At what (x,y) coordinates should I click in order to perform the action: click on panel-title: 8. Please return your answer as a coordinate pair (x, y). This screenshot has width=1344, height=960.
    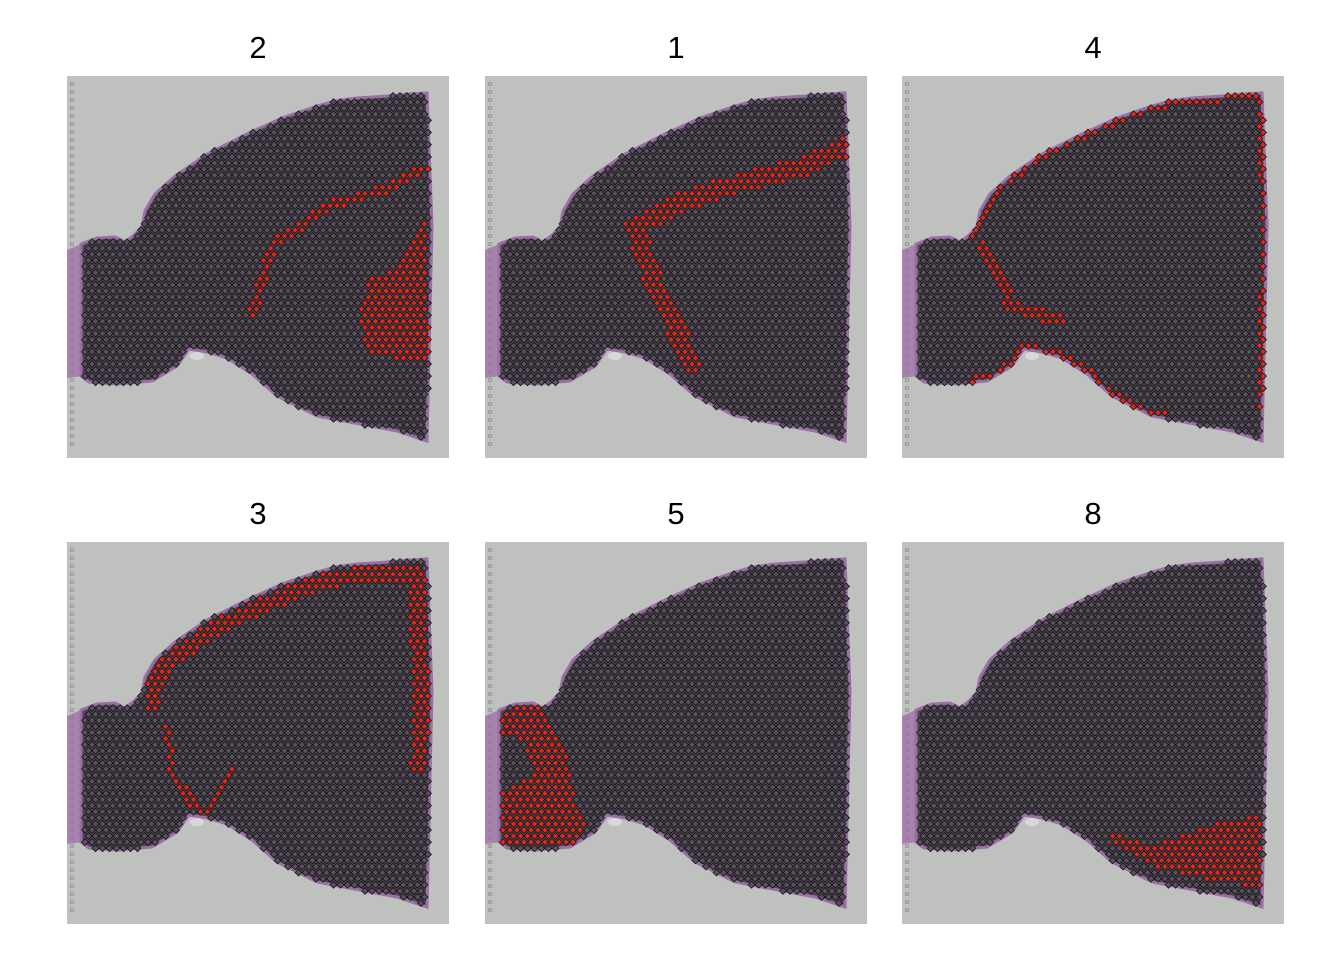
    Looking at the image, I should click on (1093, 513).